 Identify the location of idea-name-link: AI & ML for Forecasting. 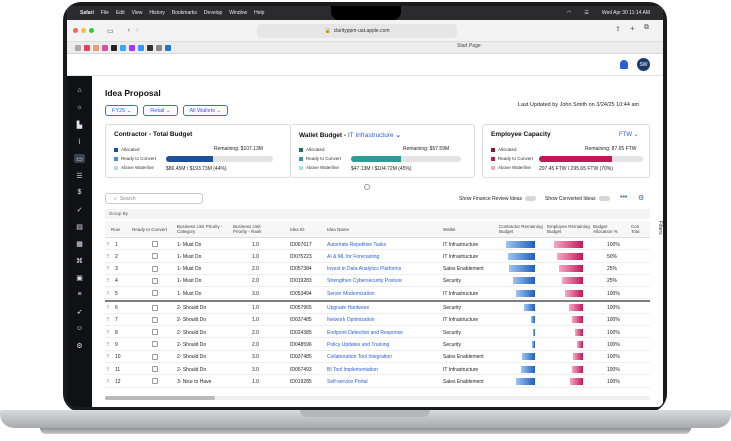
(353, 256).